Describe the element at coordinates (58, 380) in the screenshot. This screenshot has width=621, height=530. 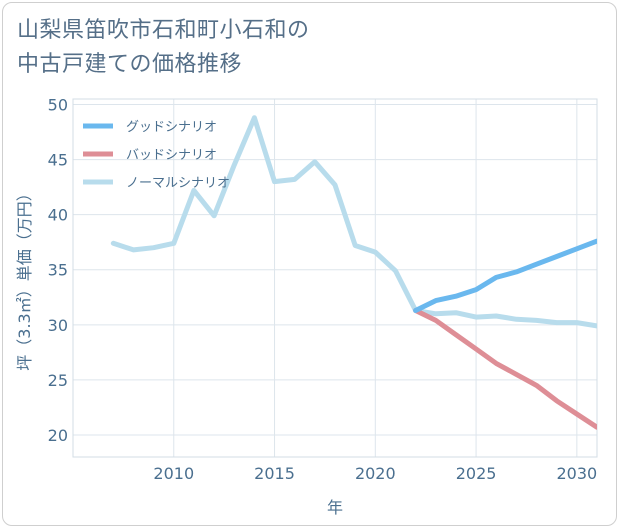
I see `y-tick-label: 25` at that location.